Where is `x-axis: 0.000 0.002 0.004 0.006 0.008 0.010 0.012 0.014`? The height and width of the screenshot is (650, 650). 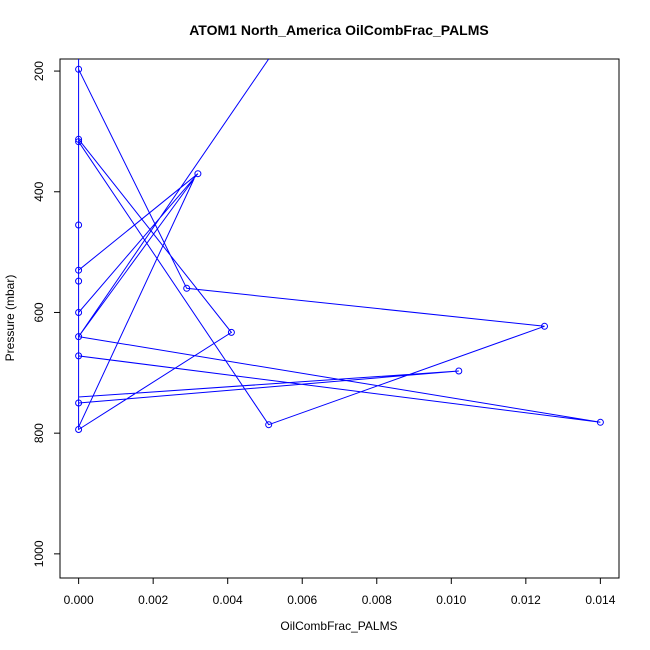 x-axis: 0.000 0.002 0.004 0.006 0.008 0.010 0.012 0.014 is located at coordinates (340, 592).